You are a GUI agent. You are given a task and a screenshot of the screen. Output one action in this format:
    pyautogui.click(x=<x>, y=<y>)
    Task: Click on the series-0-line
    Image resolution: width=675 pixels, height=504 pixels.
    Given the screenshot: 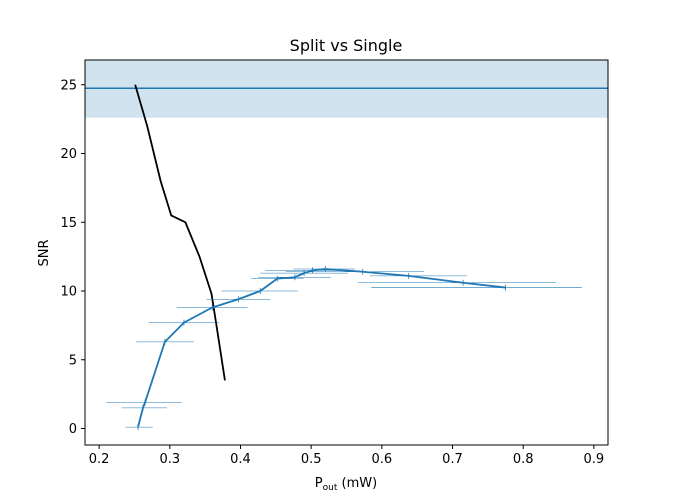 What is the action you would take?
    pyautogui.click(x=180, y=232)
    